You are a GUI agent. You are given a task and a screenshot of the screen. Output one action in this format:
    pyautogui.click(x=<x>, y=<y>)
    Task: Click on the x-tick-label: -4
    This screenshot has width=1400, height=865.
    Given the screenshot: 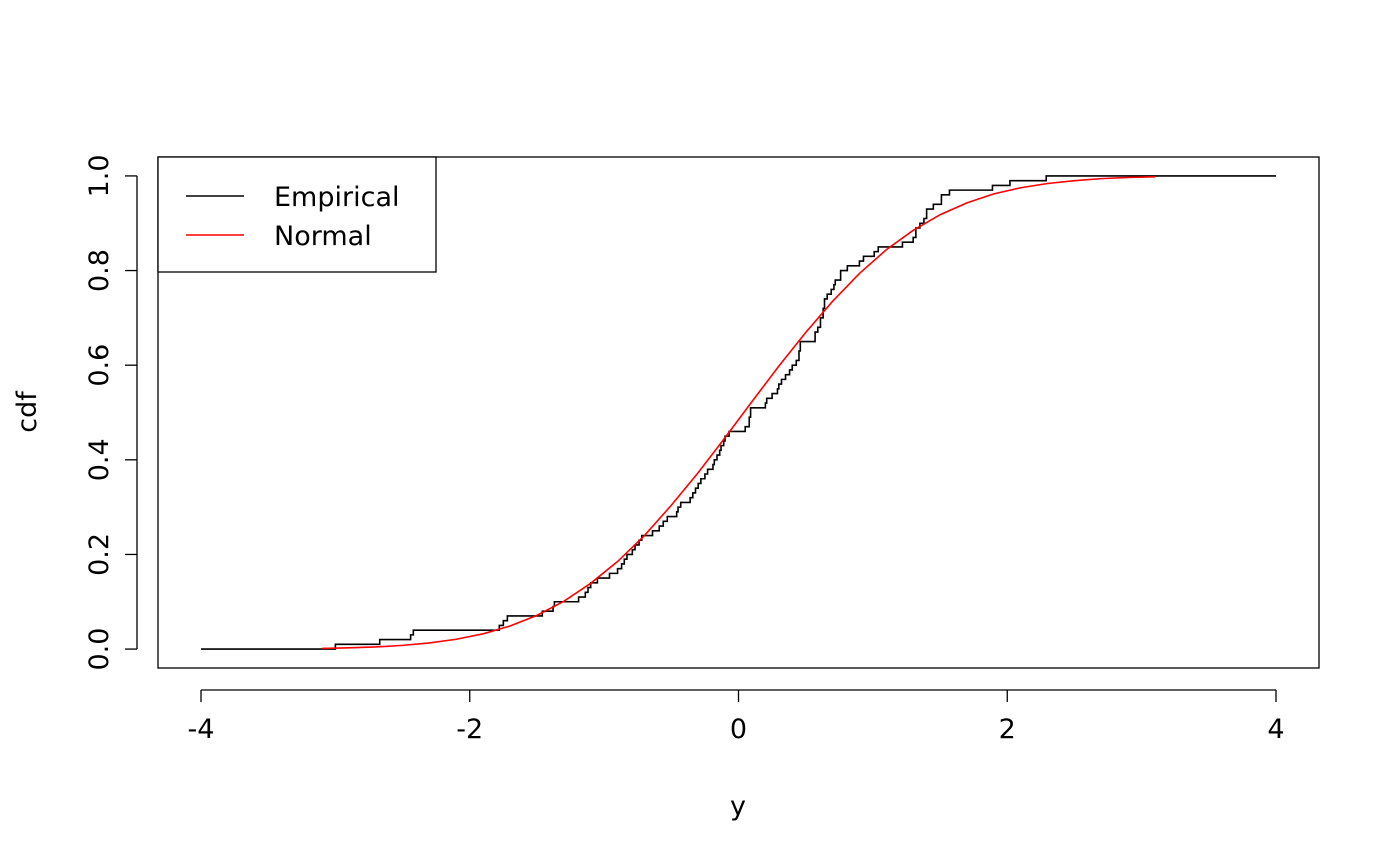 What is the action you would take?
    pyautogui.click(x=201, y=729)
    